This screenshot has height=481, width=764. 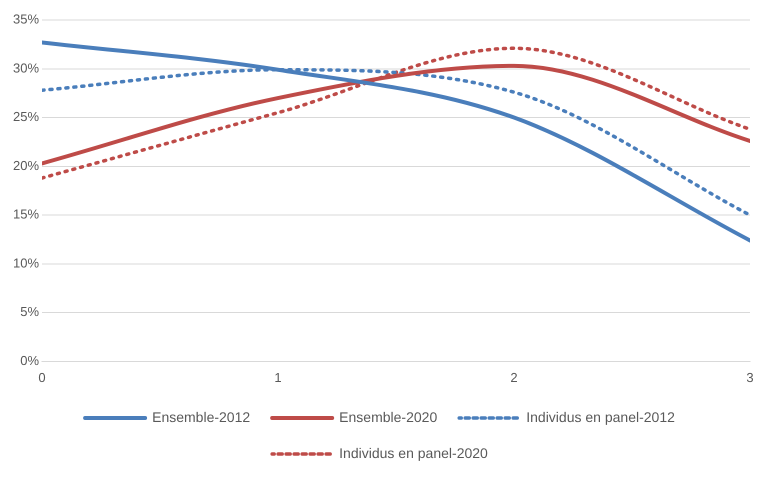 I want to click on y-tick-label: 25%, so click(x=26, y=116).